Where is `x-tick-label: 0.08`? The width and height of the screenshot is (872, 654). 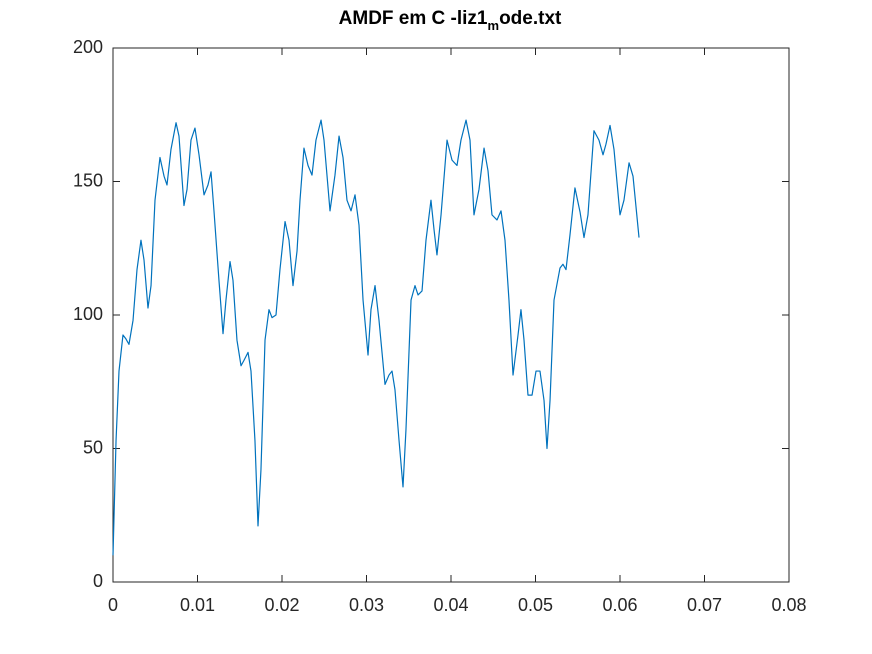
x-tick-label: 0.08 is located at coordinates (788, 605).